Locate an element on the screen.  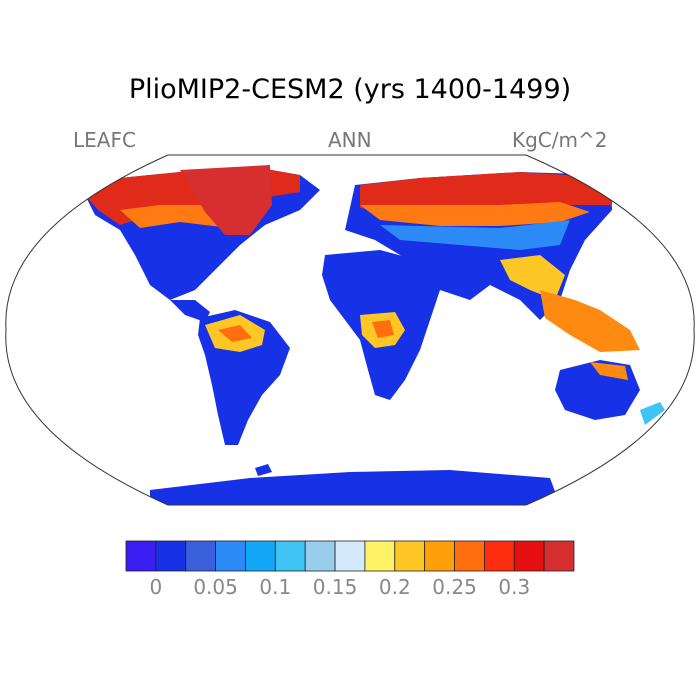
central-america is located at coordinates (190, 311).